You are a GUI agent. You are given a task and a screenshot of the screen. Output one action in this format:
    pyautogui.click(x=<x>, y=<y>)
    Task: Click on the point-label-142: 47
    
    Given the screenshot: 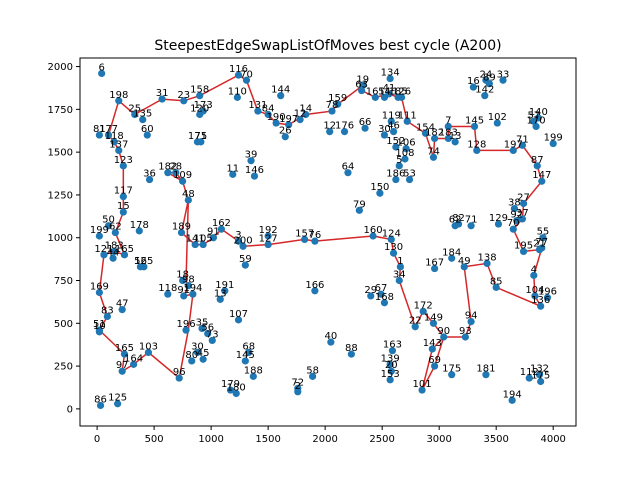 What is the action you would take?
    pyautogui.click(x=122, y=304)
    